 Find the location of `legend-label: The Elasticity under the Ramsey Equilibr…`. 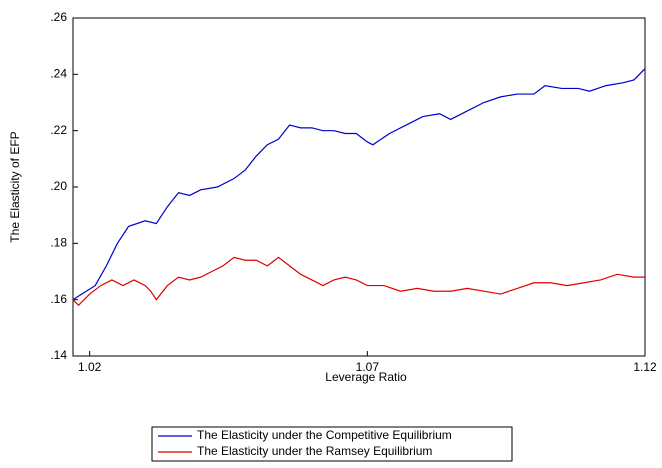

legend-label: The Elasticity under the Ramsey Equilibr… is located at coordinates (314, 451).